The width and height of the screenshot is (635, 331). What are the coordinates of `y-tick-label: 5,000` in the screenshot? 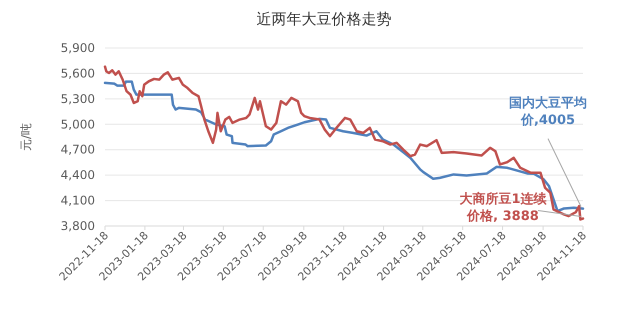 It's located at (77, 124).